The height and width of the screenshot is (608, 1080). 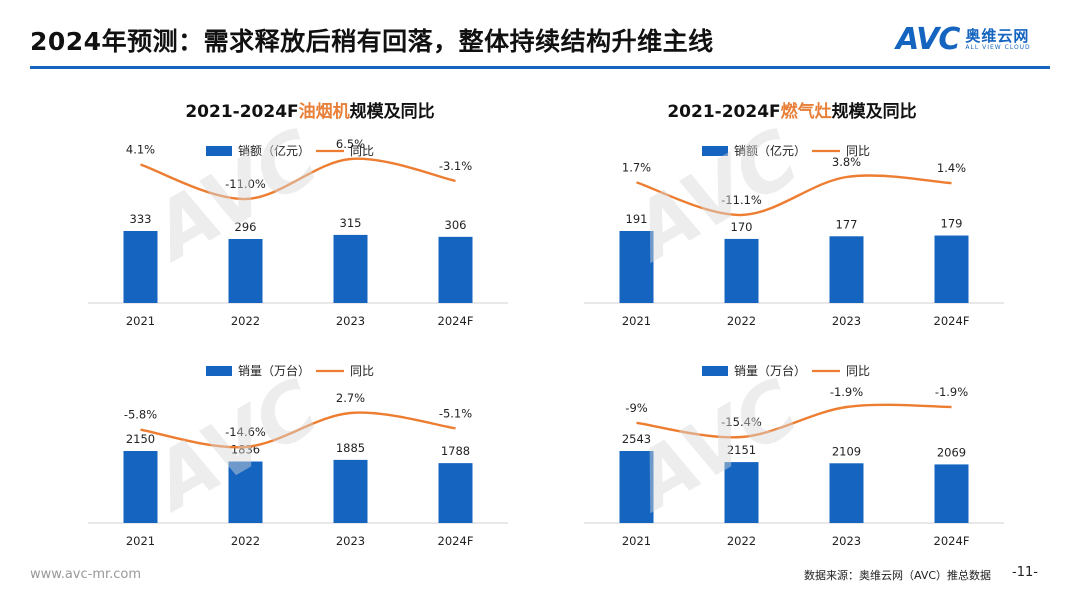 What do you see at coordinates (141, 219) in the screenshot?
I see `bar-value-label: 333` at bounding box center [141, 219].